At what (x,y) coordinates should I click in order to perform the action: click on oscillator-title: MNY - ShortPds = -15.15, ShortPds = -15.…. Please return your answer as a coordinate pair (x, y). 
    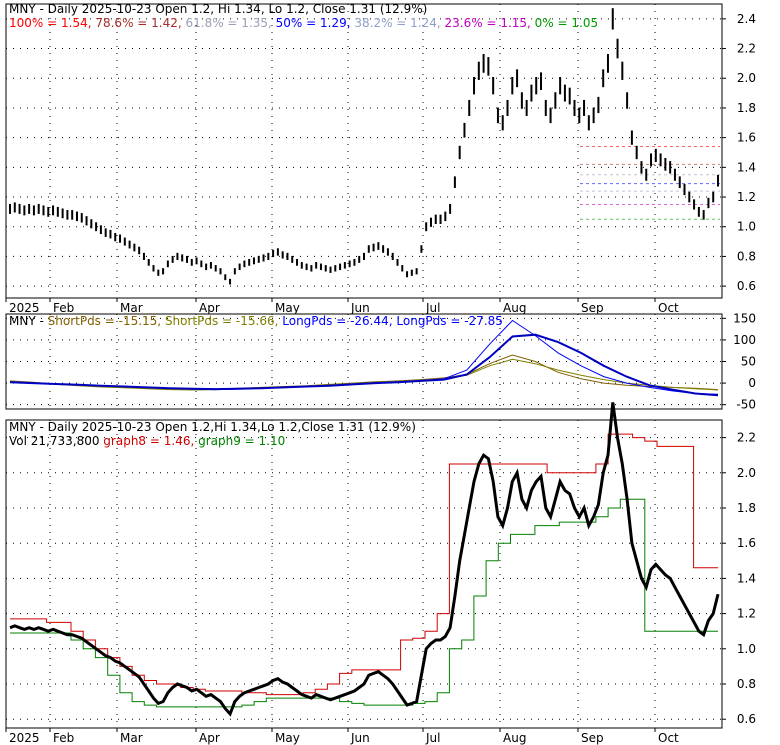
    Looking at the image, I should click on (256, 321).